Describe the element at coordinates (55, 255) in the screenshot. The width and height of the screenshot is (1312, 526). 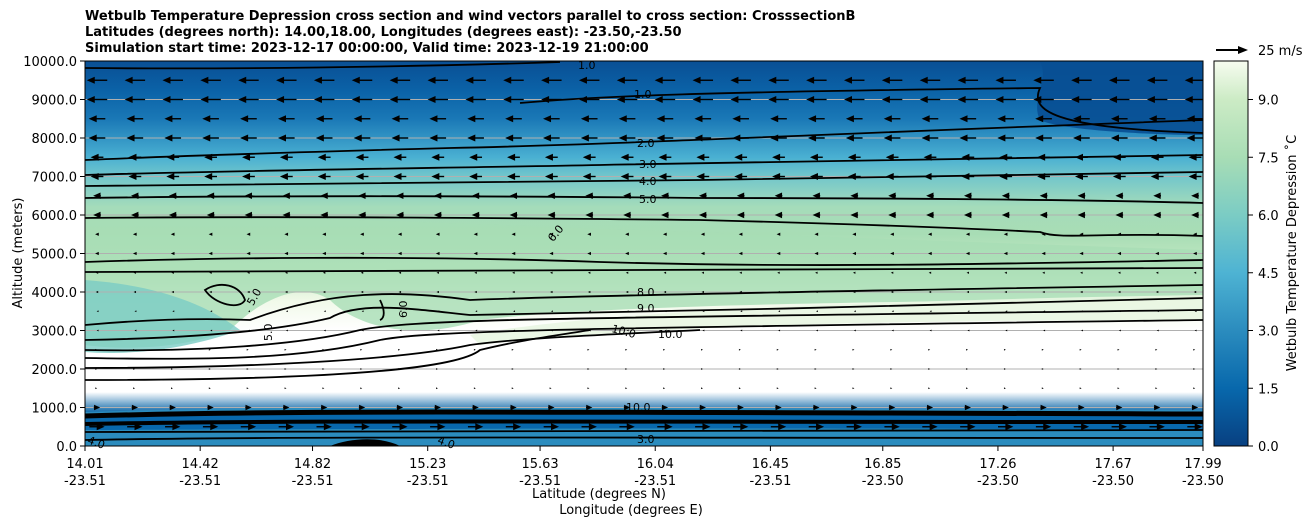
I see `y-tick-label: 5000.0` at that location.